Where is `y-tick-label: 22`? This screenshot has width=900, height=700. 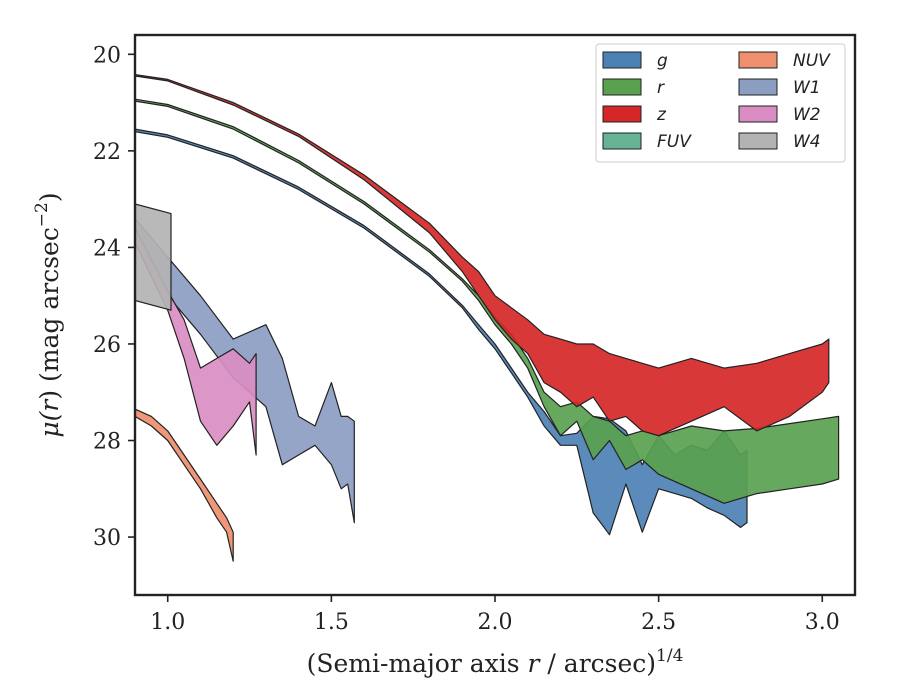
y-tick-label: 22 is located at coordinates (107, 152).